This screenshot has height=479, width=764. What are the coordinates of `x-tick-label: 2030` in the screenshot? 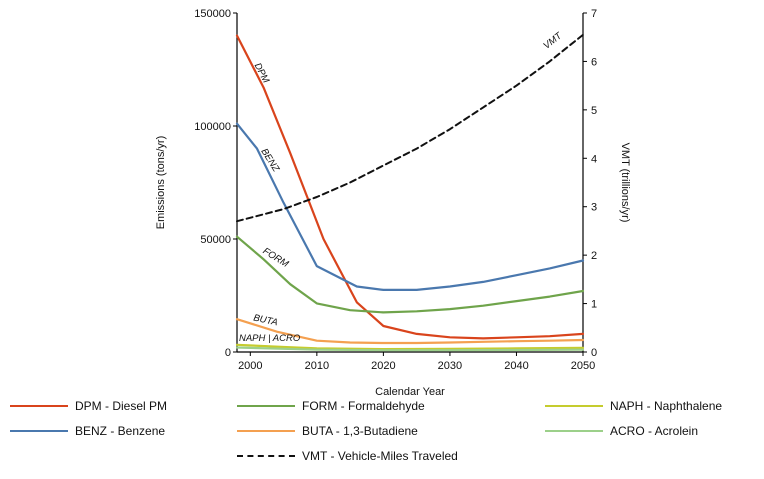 It's located at (450, 366).